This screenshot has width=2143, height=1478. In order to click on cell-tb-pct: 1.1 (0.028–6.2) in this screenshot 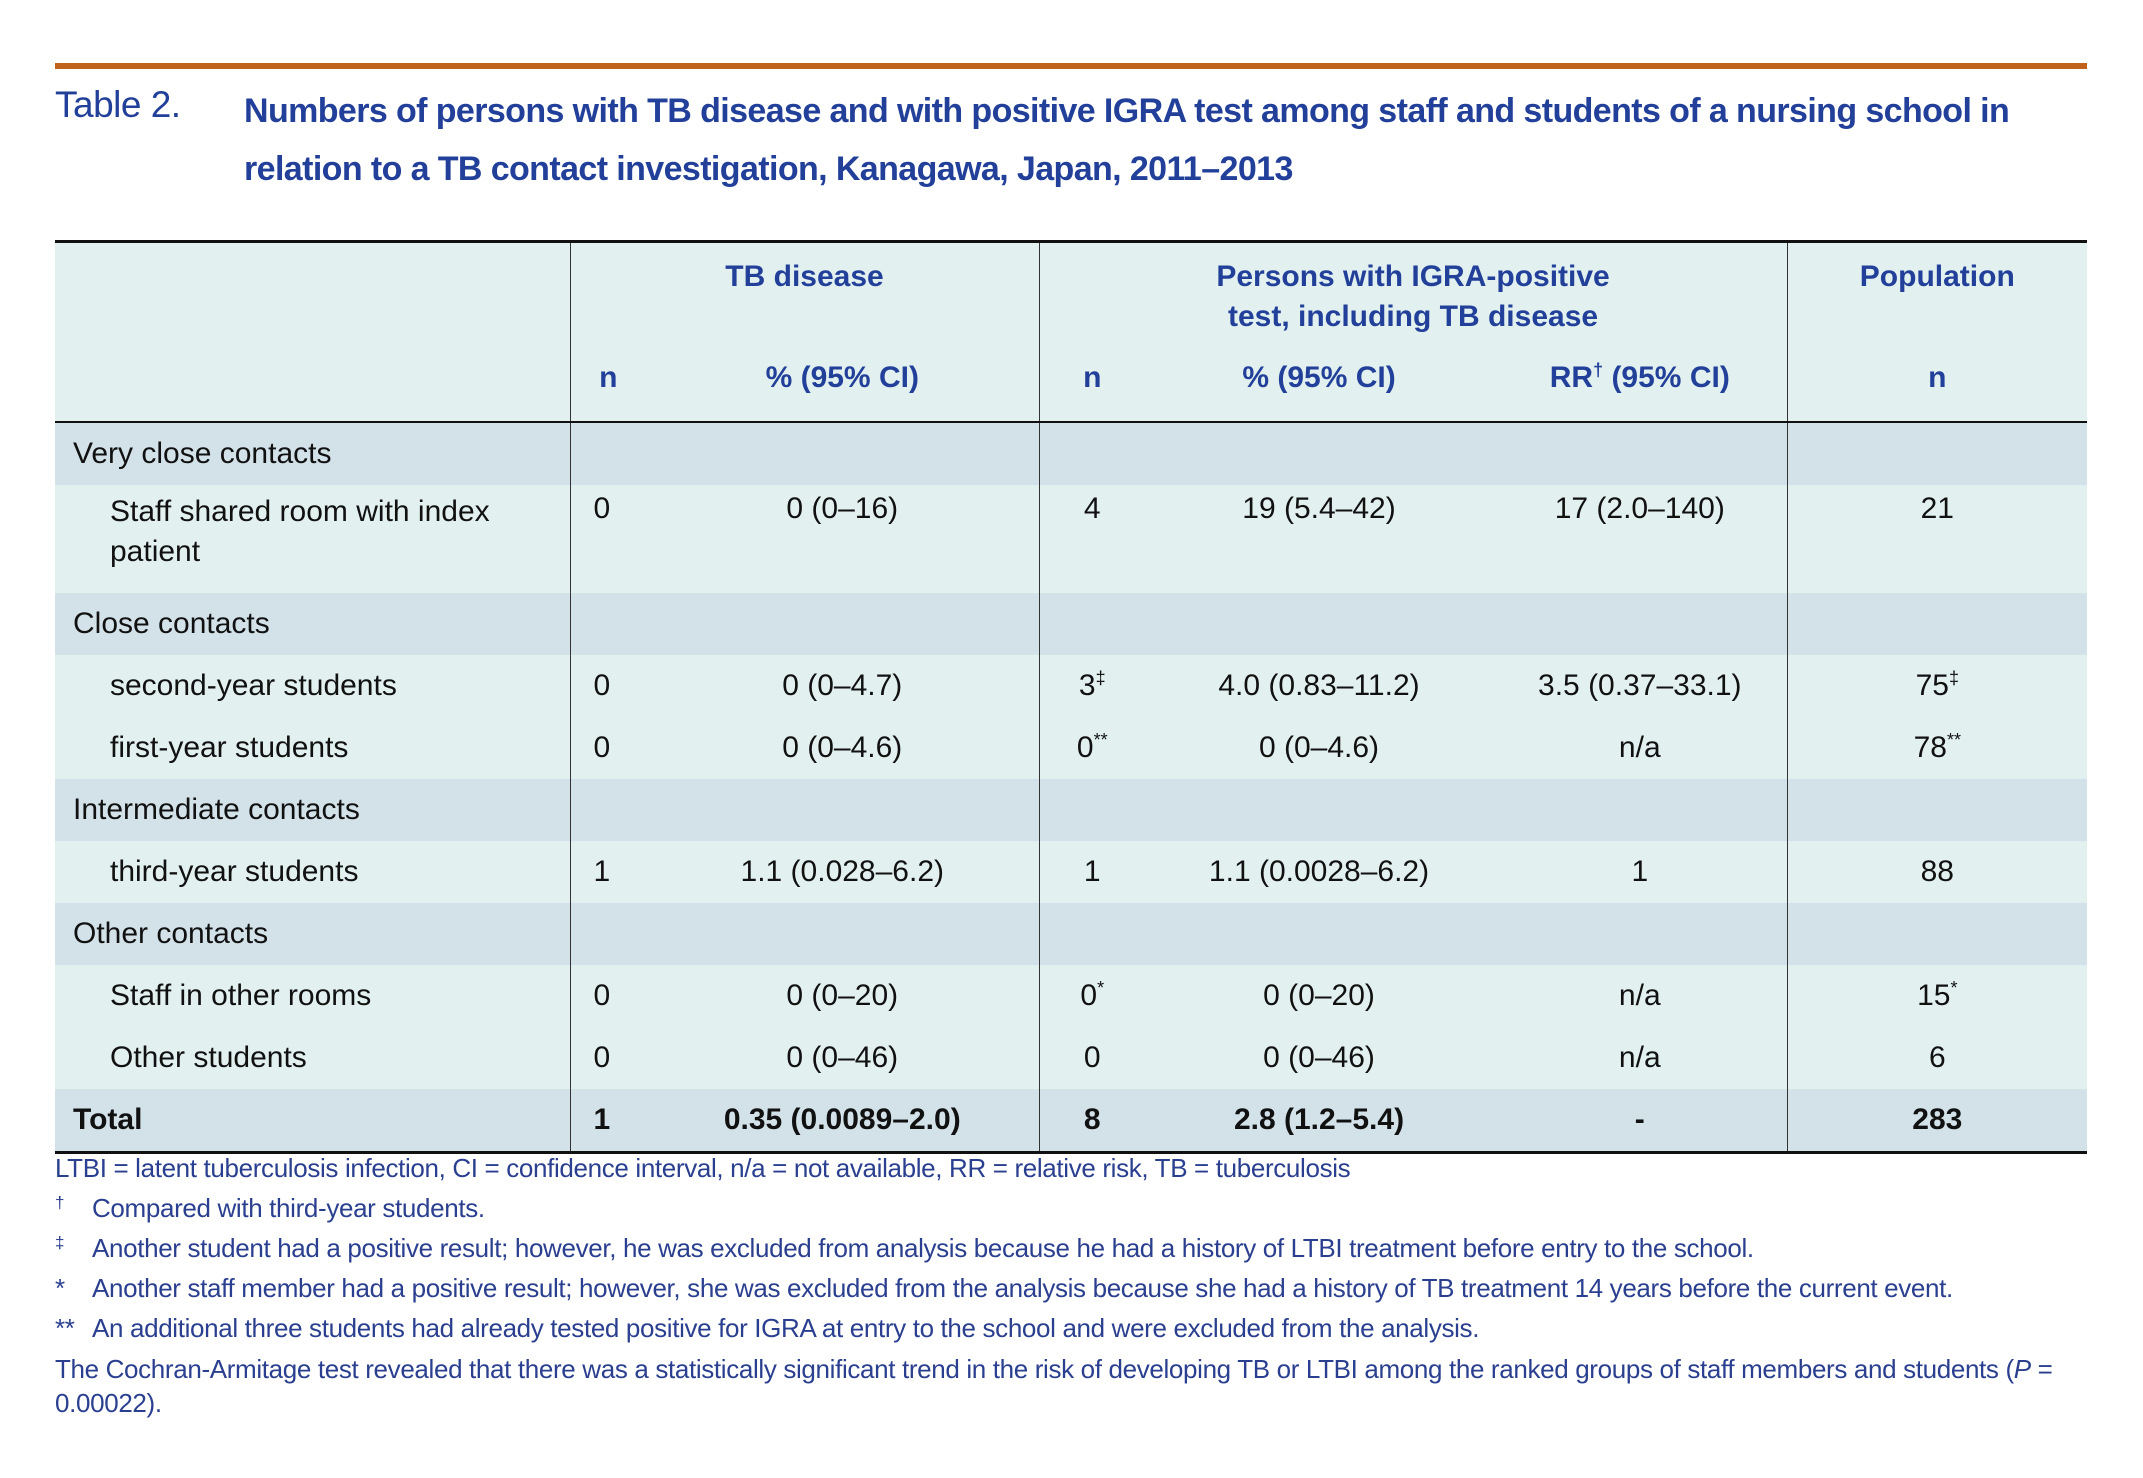, I will do `click(843, 872)`.